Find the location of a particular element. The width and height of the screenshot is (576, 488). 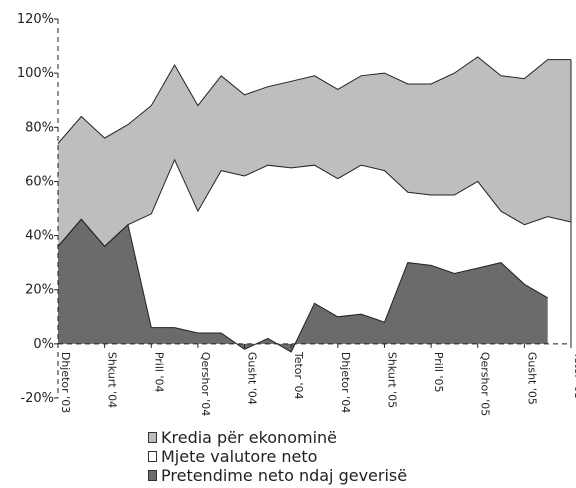

legend-item-credit: Kredia për ekonominë is located at coordinates (277, 437).